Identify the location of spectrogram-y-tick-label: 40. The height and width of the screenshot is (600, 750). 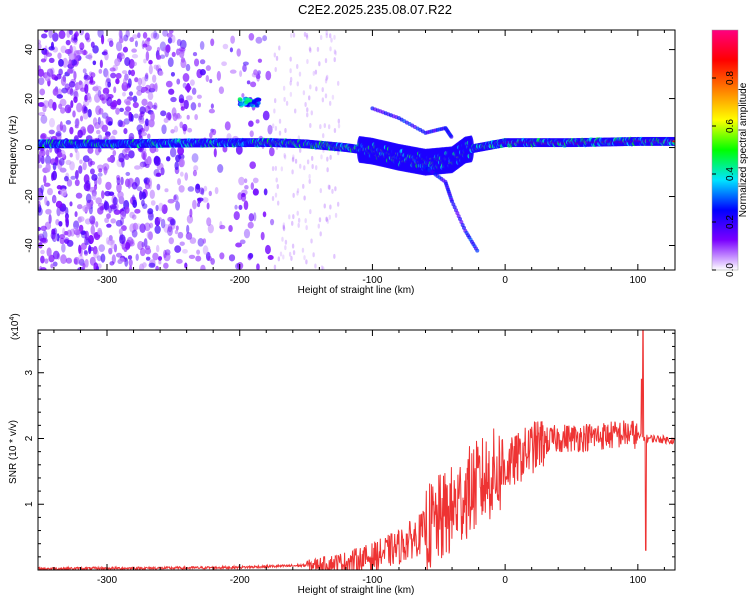
(29, 50).